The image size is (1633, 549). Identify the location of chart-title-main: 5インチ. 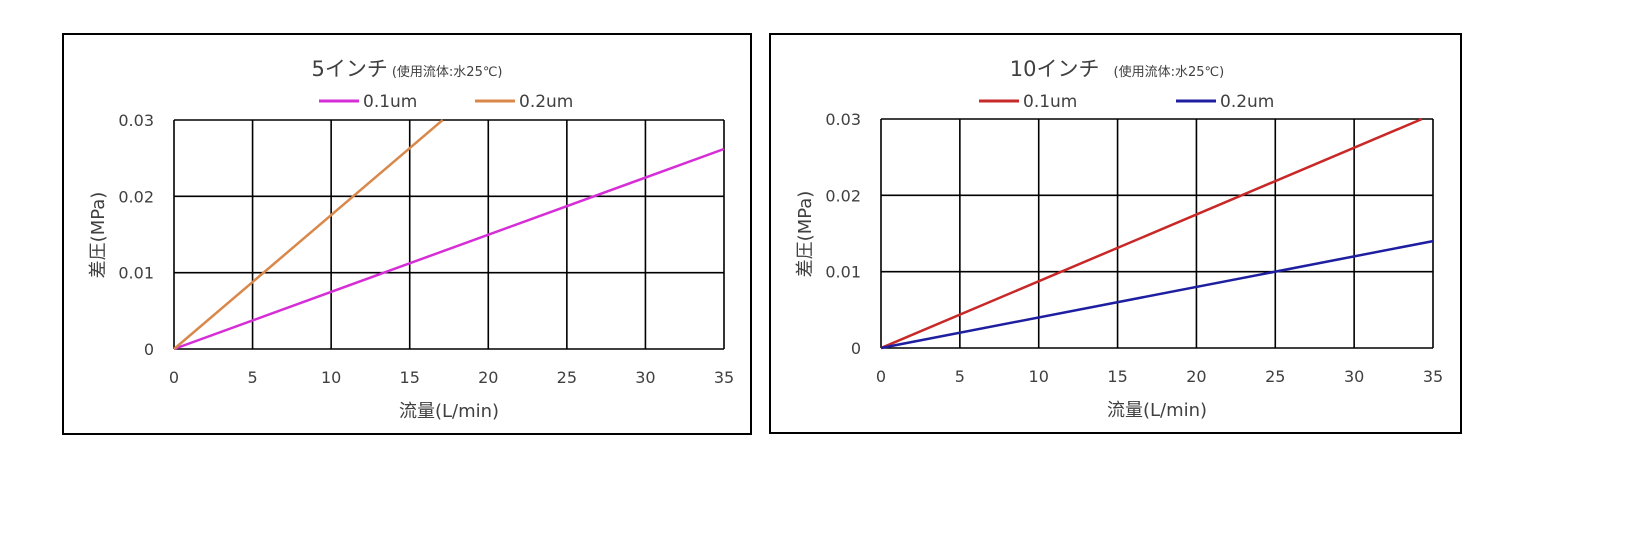
(349, 69).